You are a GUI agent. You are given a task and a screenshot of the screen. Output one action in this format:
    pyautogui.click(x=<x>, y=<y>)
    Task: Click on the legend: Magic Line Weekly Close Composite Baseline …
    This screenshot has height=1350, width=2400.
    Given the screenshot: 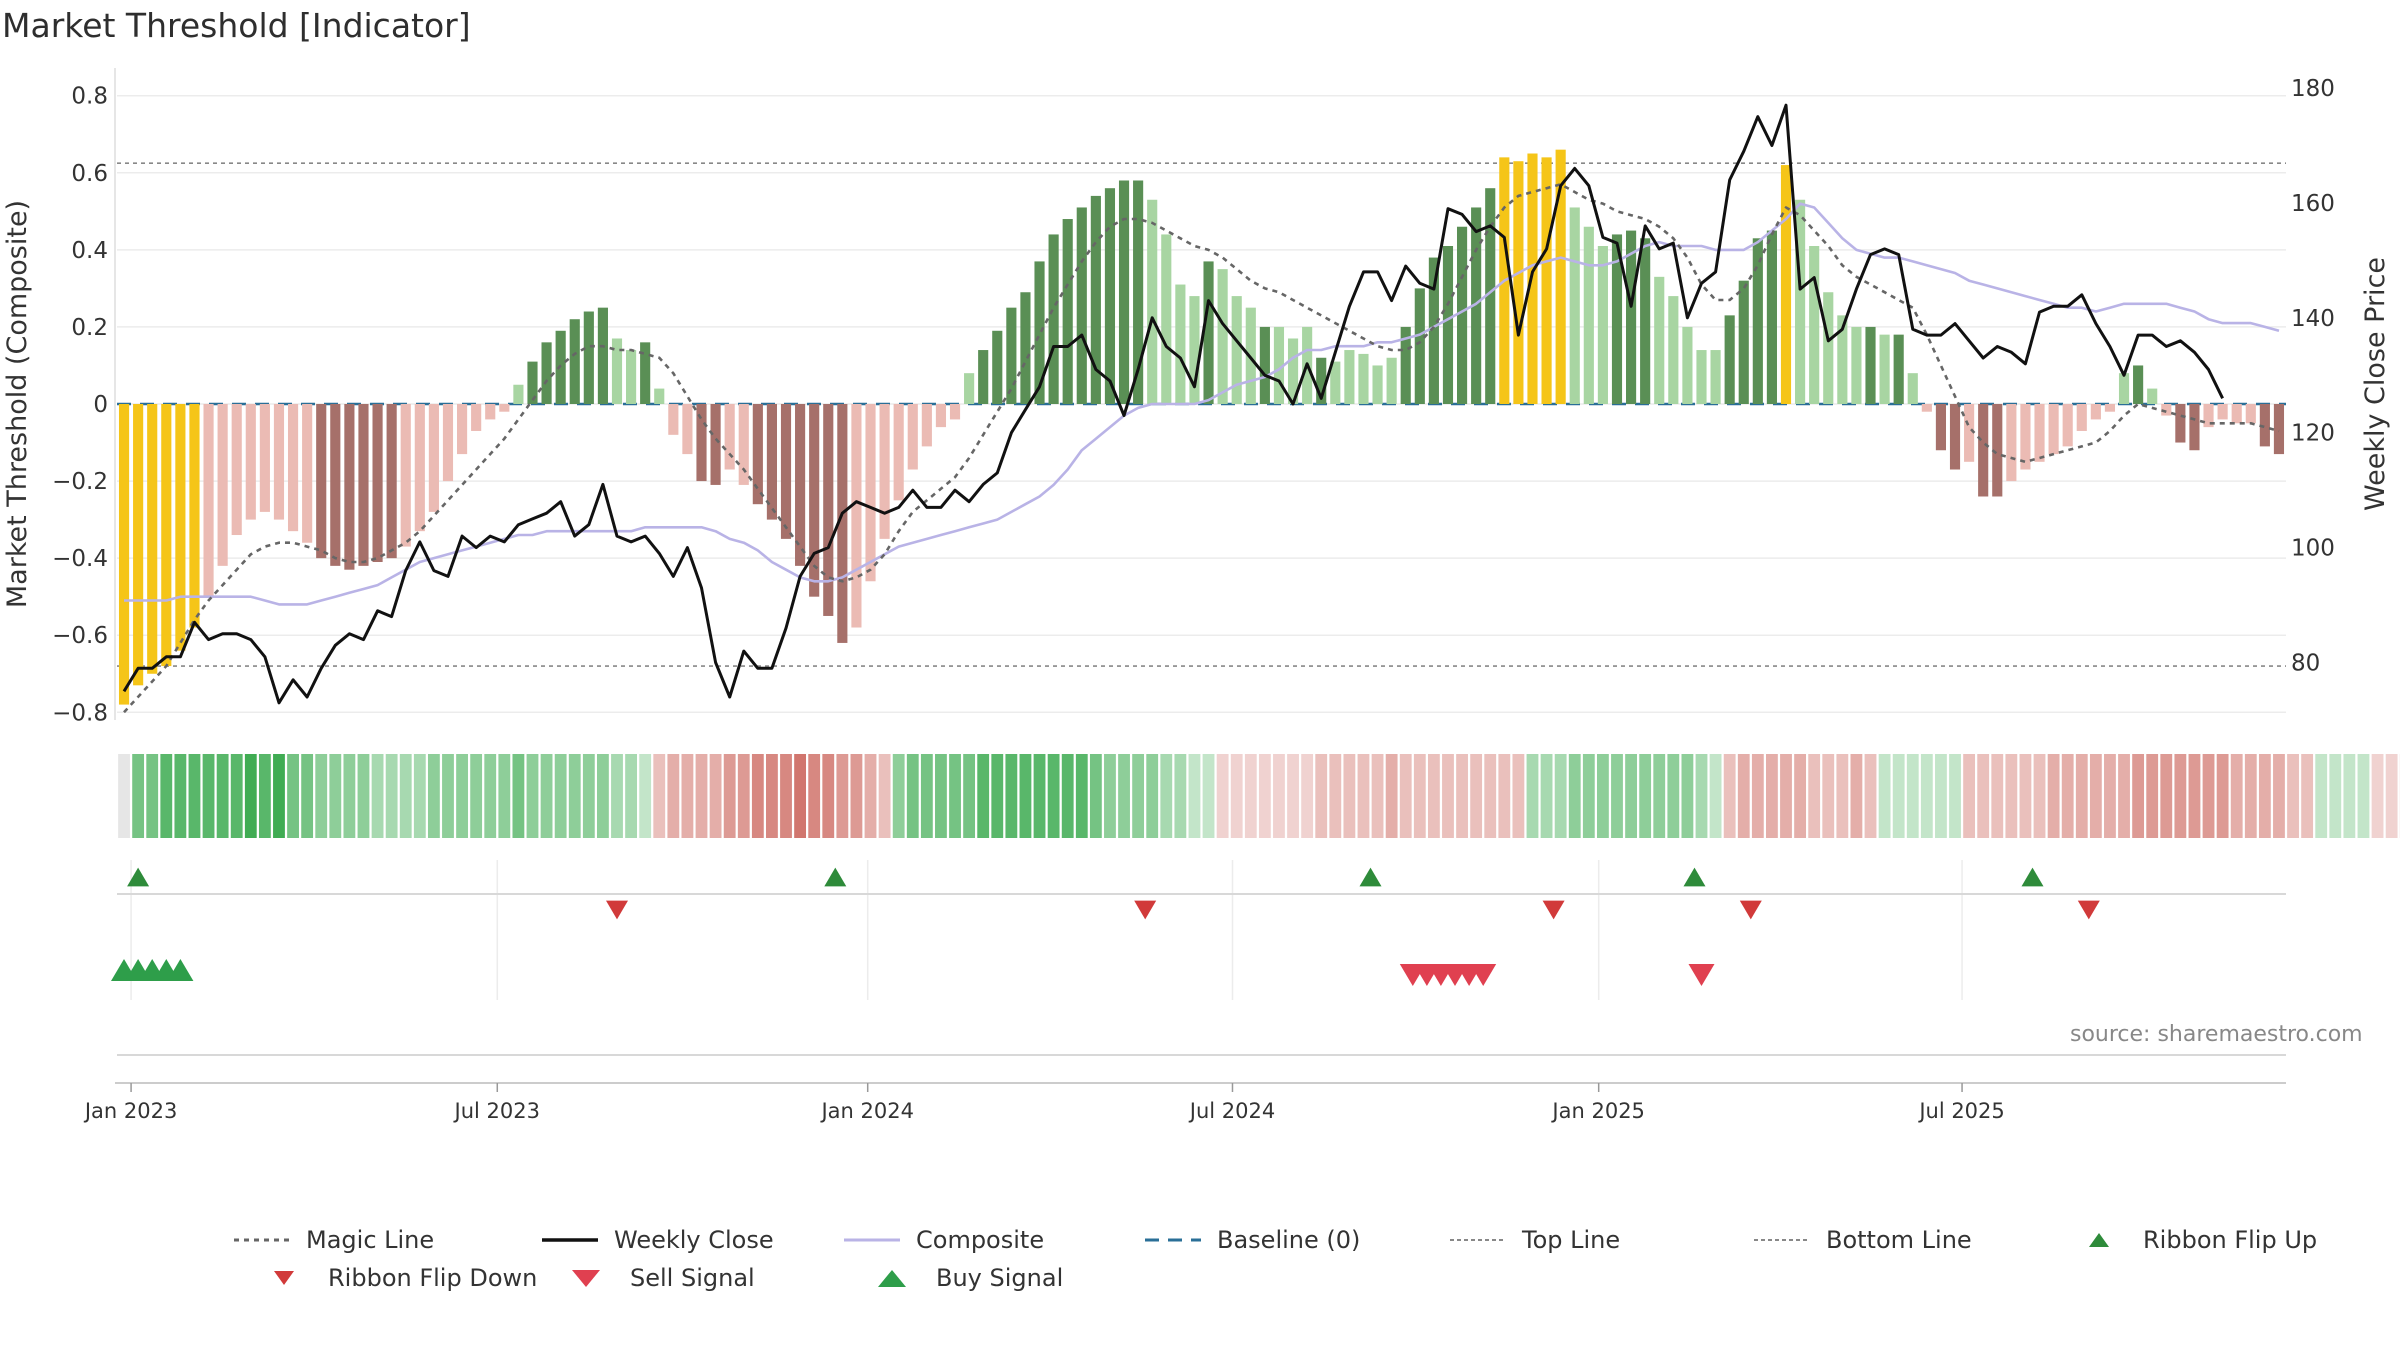 What is the action you would take?
    pyautogui.click(x=1200, y=1253)
    